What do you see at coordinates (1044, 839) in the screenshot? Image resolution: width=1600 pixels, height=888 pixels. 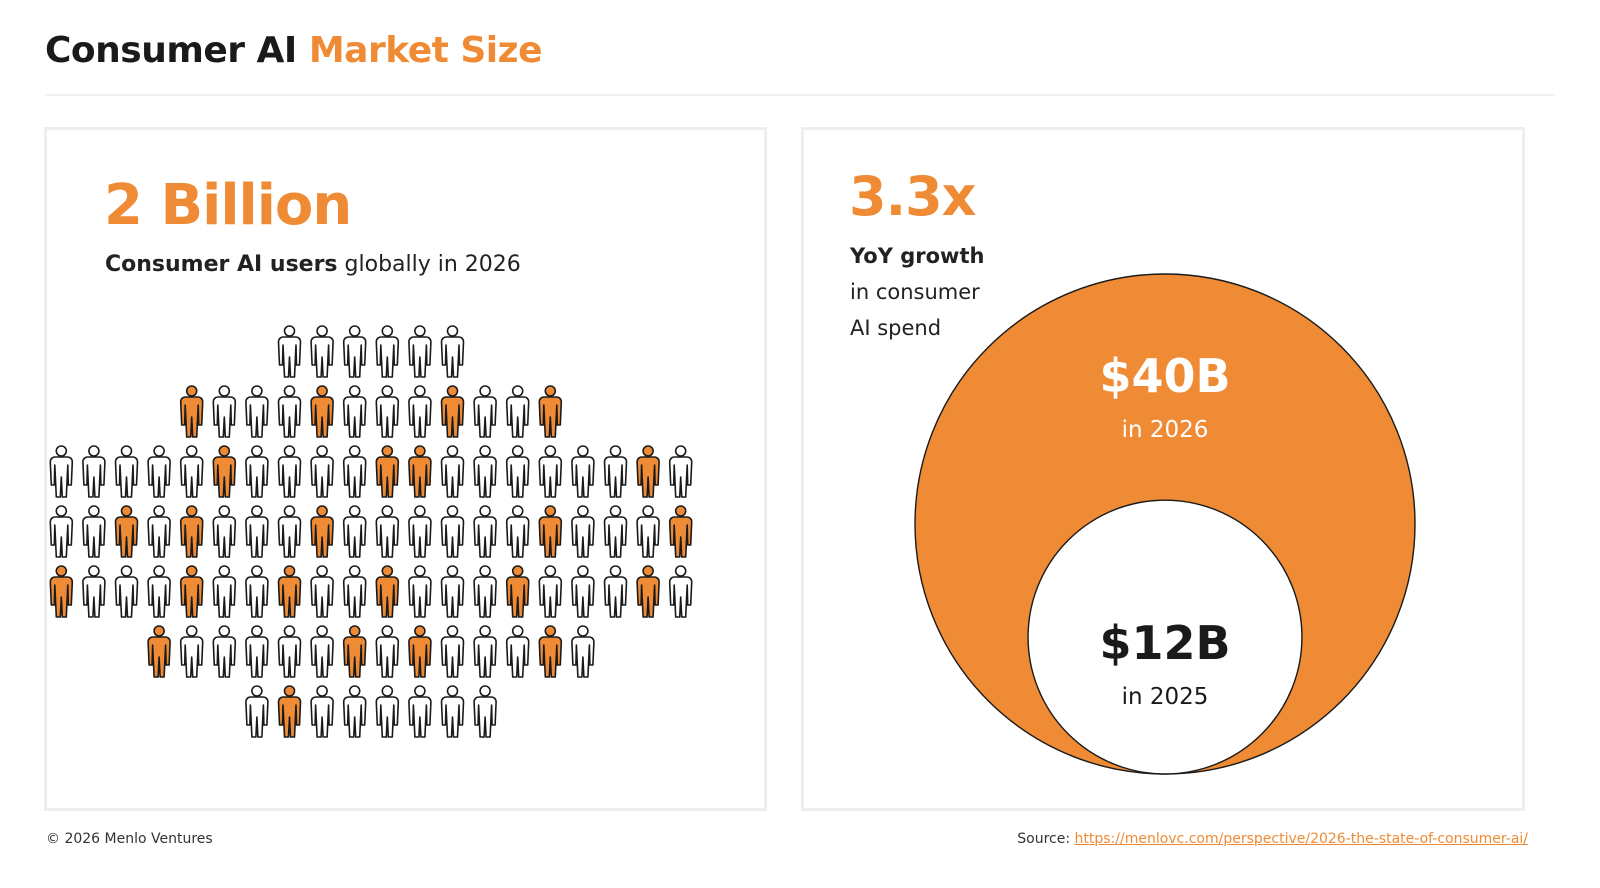 I see `source-label: Source:` at bounding box center [1044, 839].